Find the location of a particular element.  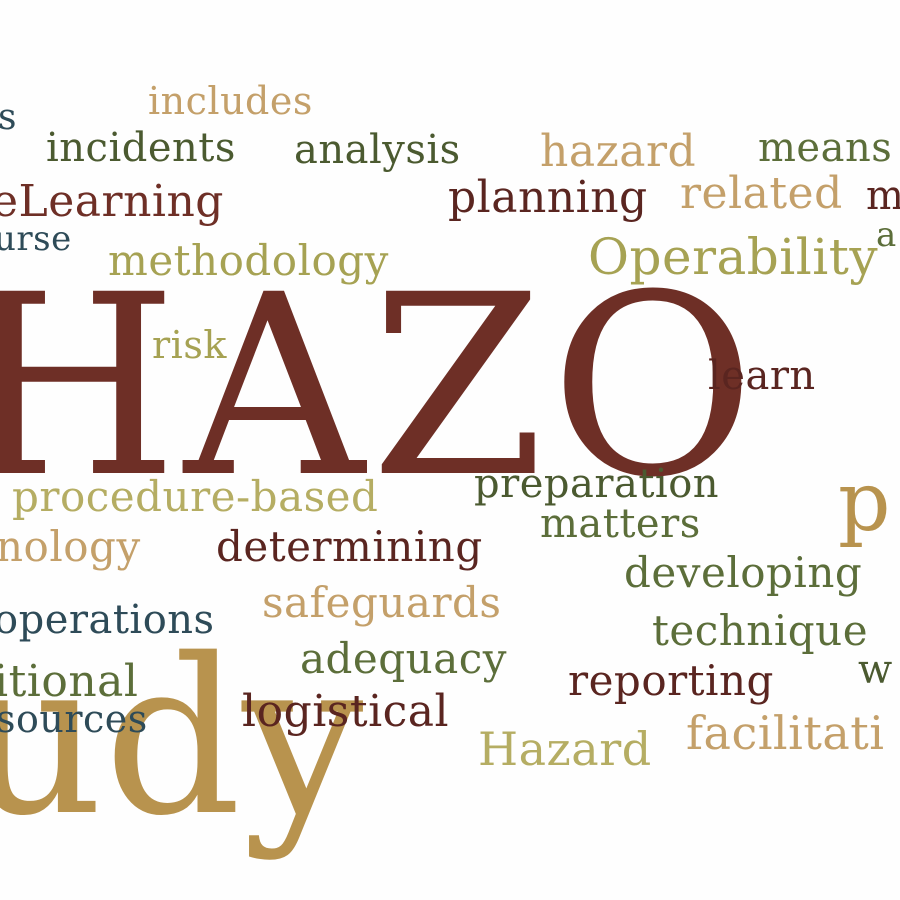

word-w-fragment: w is located at coordinates (875, 670).